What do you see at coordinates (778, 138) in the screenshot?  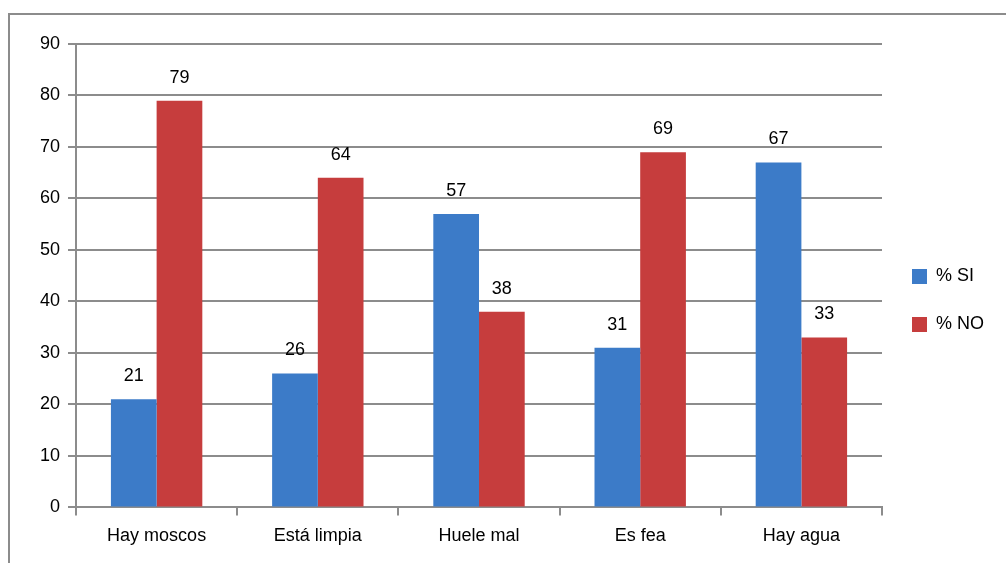 I see `data-label: 67` at bounding box center [778, 138].